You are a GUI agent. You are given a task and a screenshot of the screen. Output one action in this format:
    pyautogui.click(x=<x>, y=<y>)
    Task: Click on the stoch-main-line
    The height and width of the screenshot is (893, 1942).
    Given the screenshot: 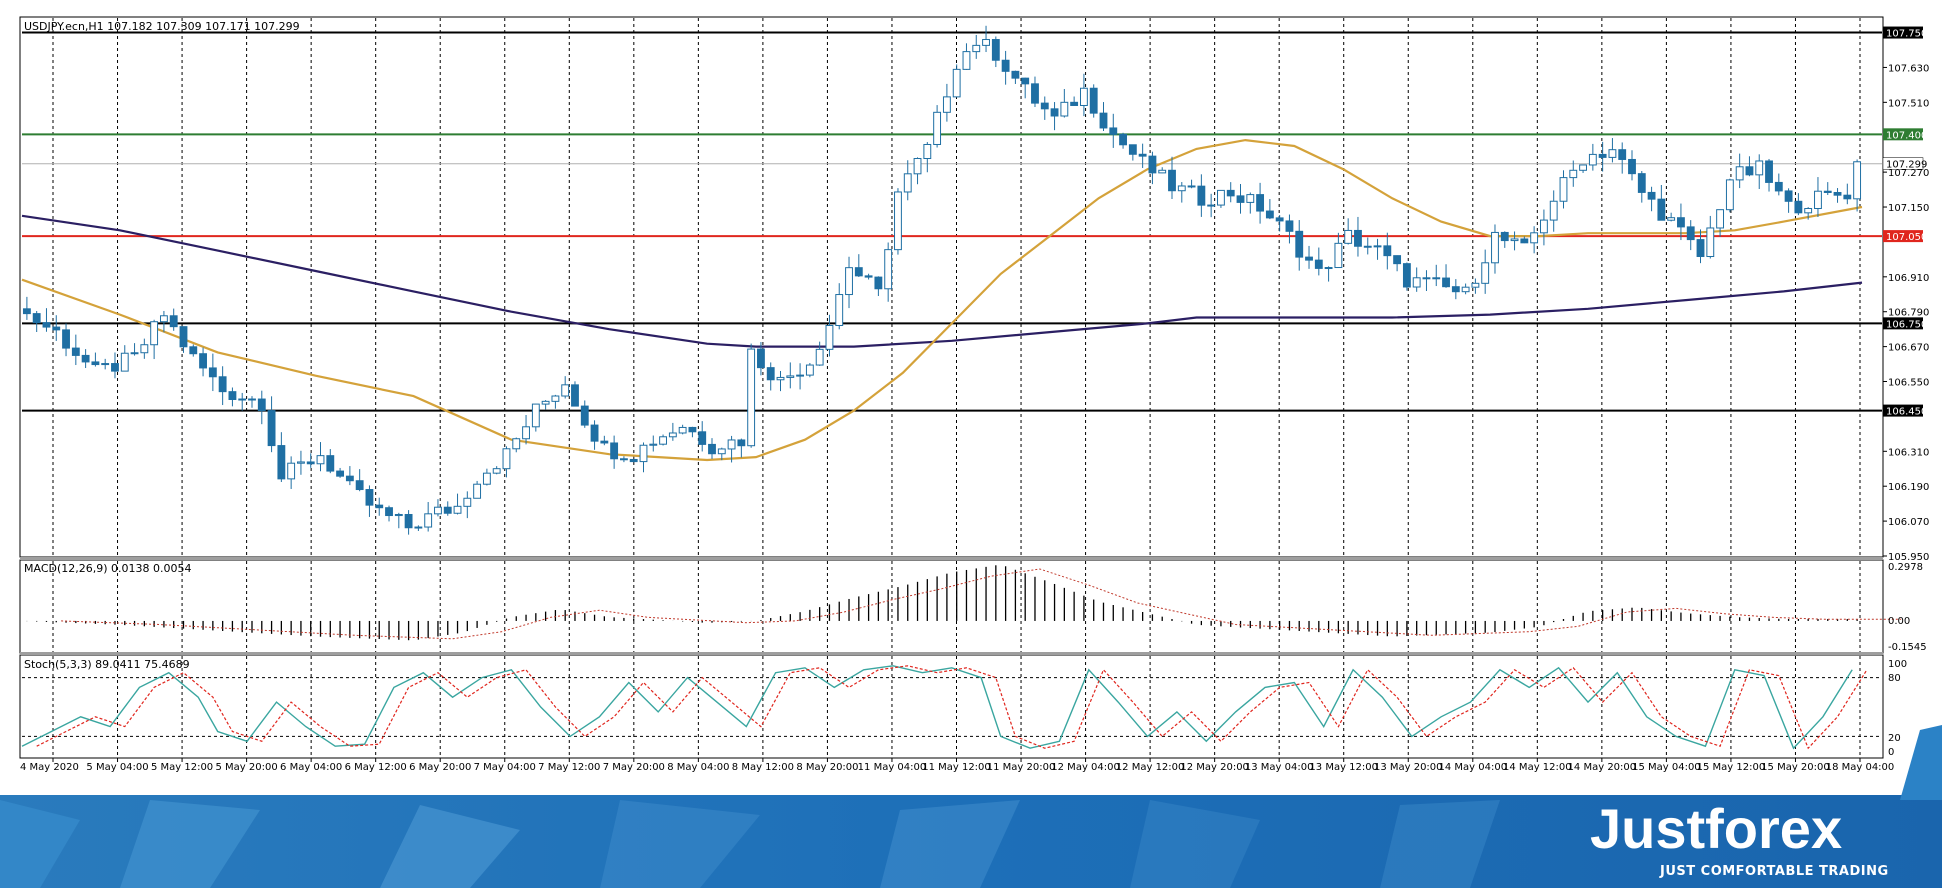 What is the action you would take?
    pyautogui.click(x=937, y=707)
    